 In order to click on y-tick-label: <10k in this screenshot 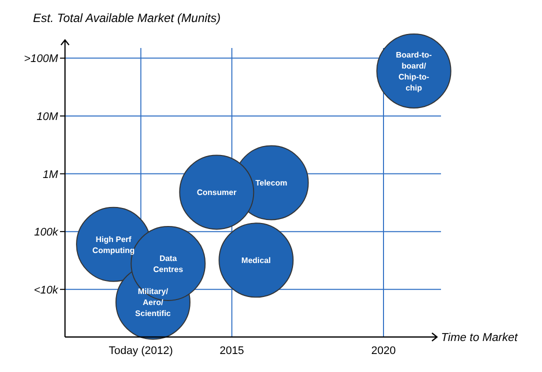, I will do `click(46, 290)`.